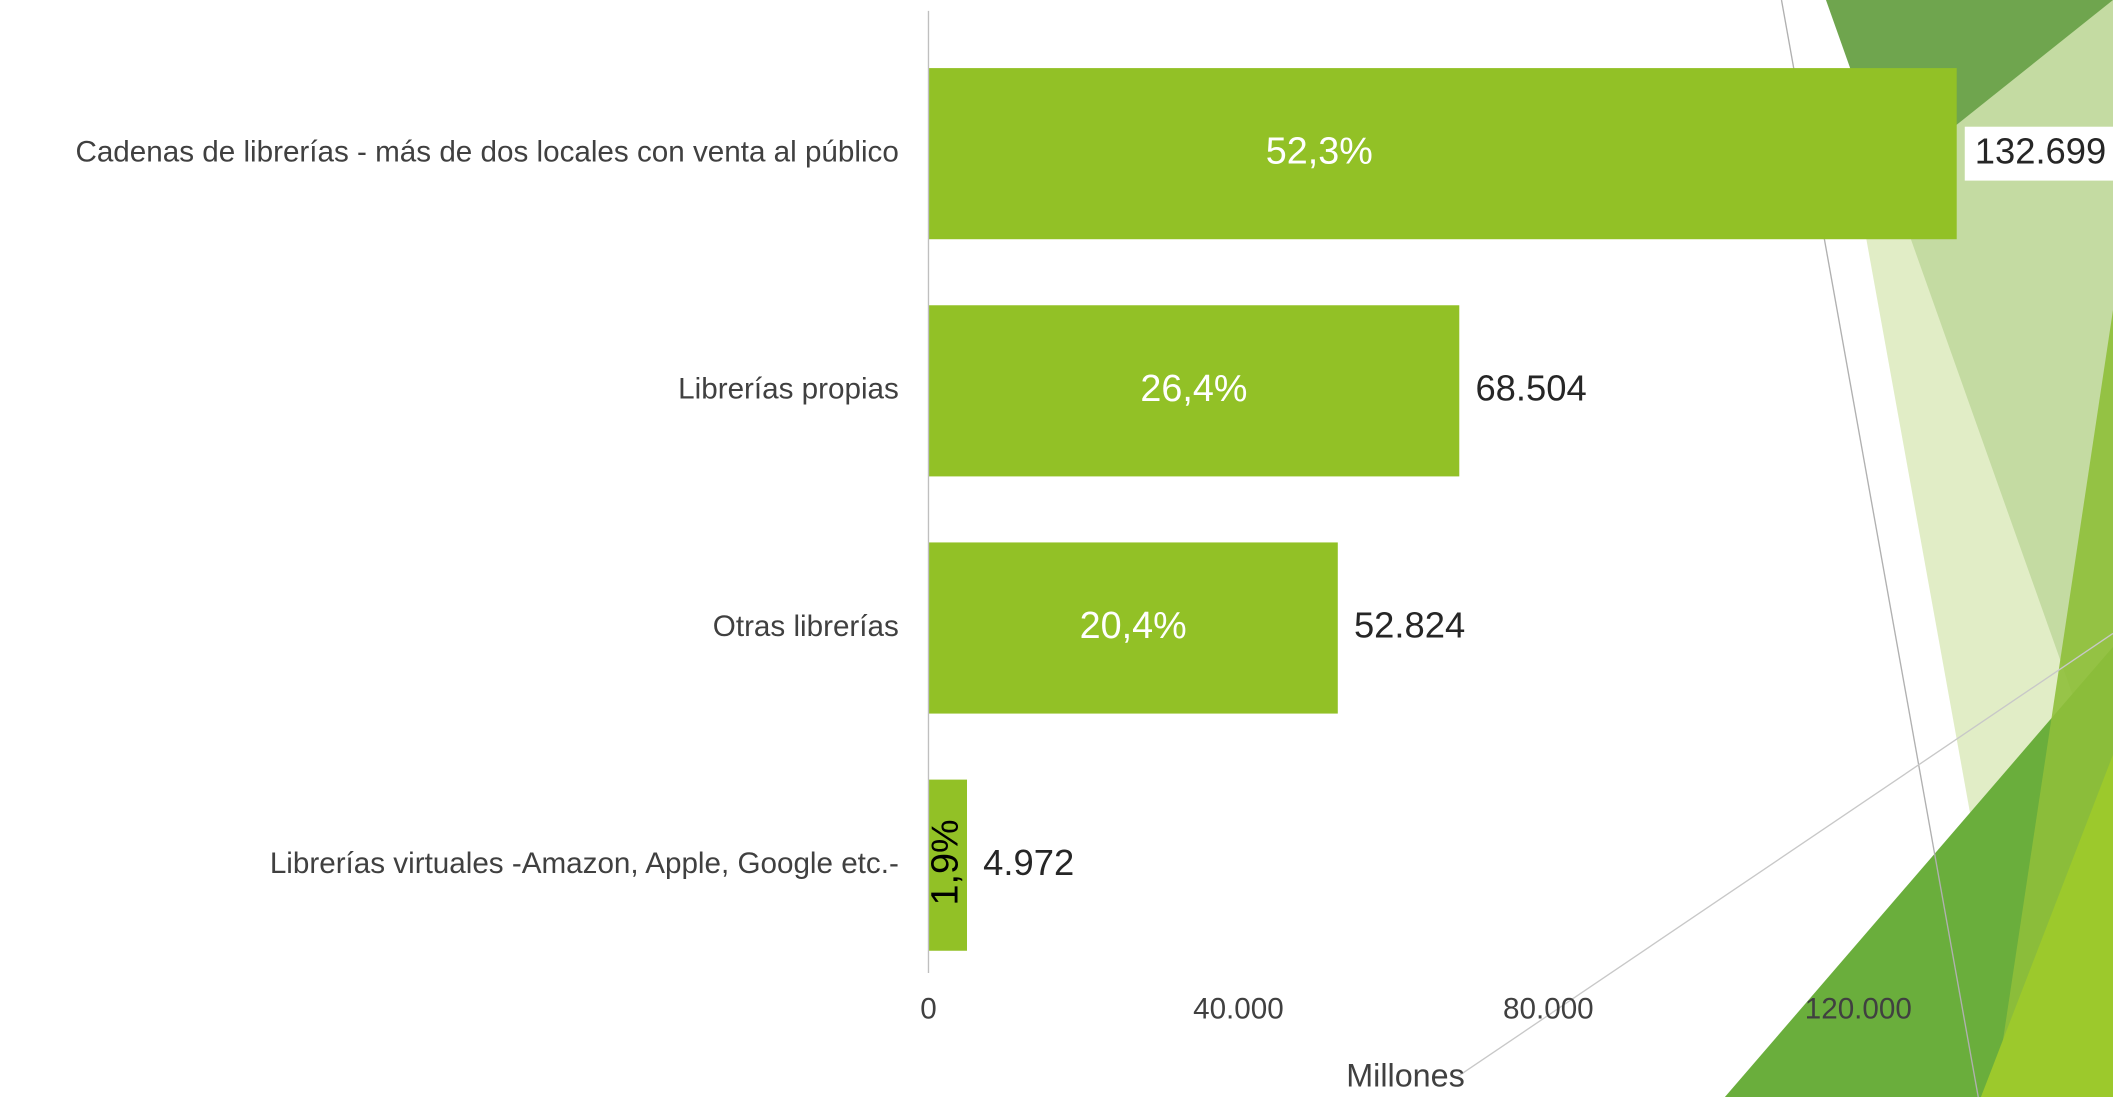  I want to click on x-tick-label: 40.000, so click(1238, 1009).